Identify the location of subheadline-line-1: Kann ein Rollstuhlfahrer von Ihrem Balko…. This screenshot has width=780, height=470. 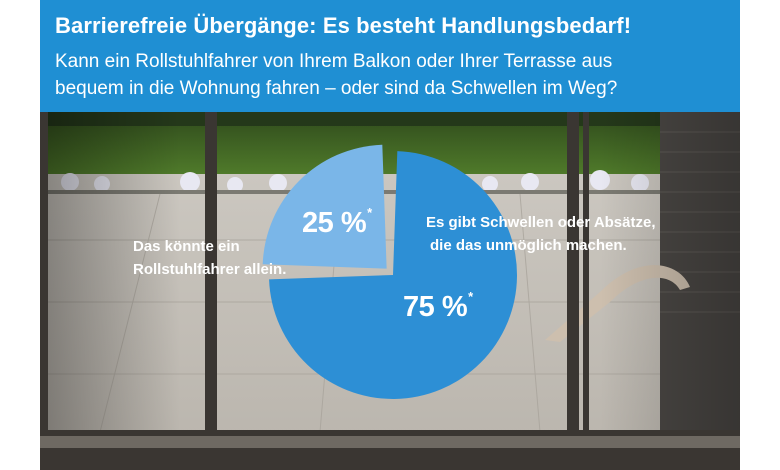
(334, 61).